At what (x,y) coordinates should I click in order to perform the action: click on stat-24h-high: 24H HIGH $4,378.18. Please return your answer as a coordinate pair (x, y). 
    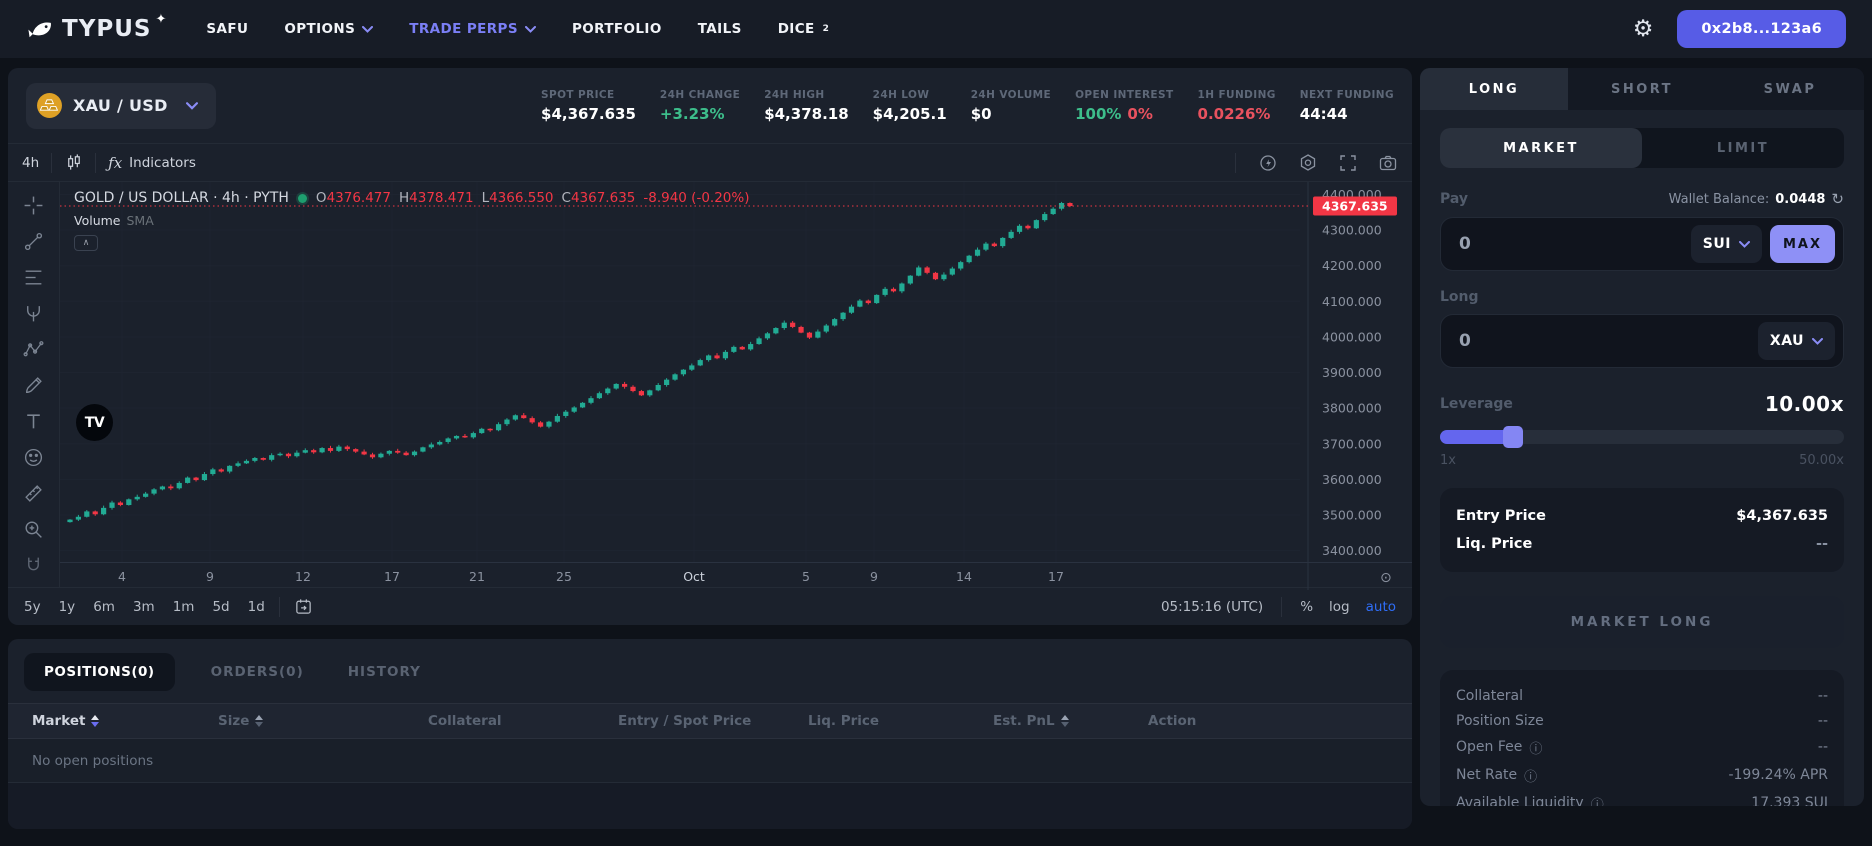
    Looking at the image, I should click on (806, 105).